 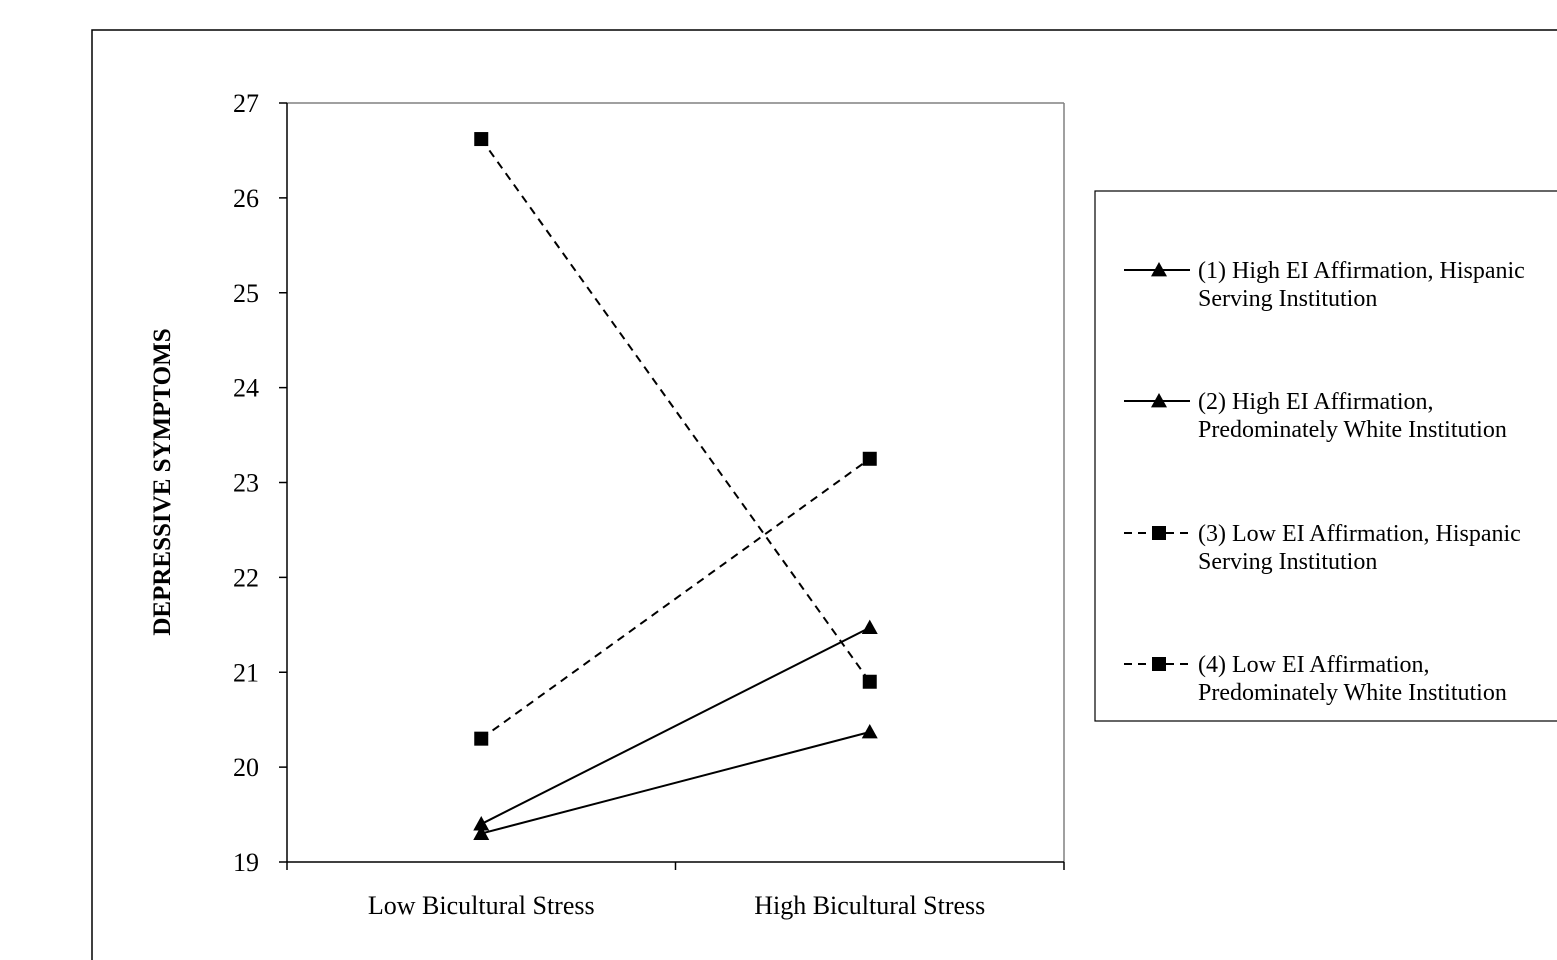 What do you see at coordinates (1287, 299) in the screenshot?
I see `legend-label-1: Serving Institution` at bounding box center [1287, 299].